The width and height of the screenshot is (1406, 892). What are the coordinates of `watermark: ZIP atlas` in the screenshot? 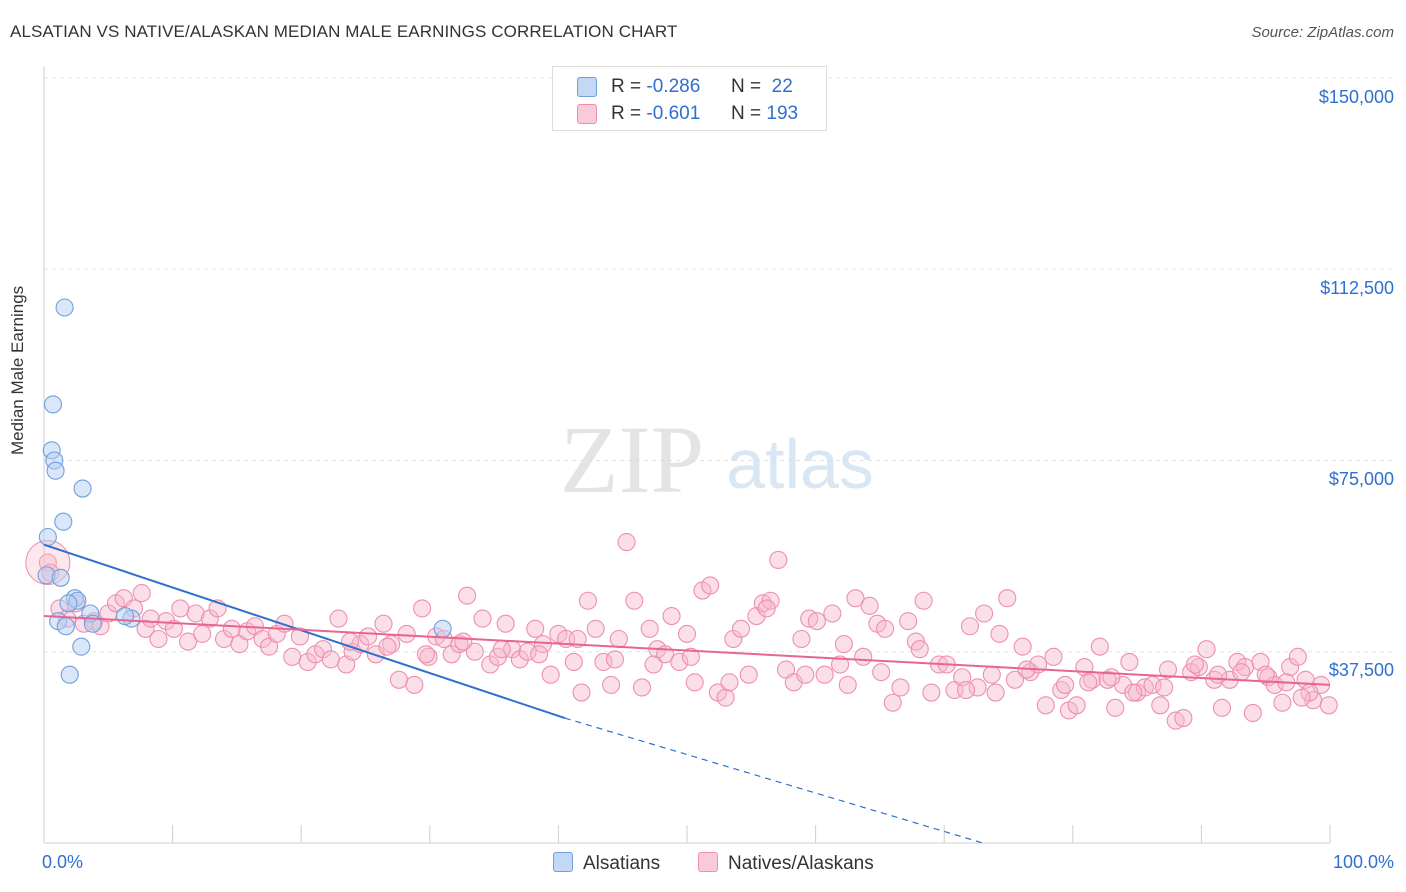 It's located at (717, 459).